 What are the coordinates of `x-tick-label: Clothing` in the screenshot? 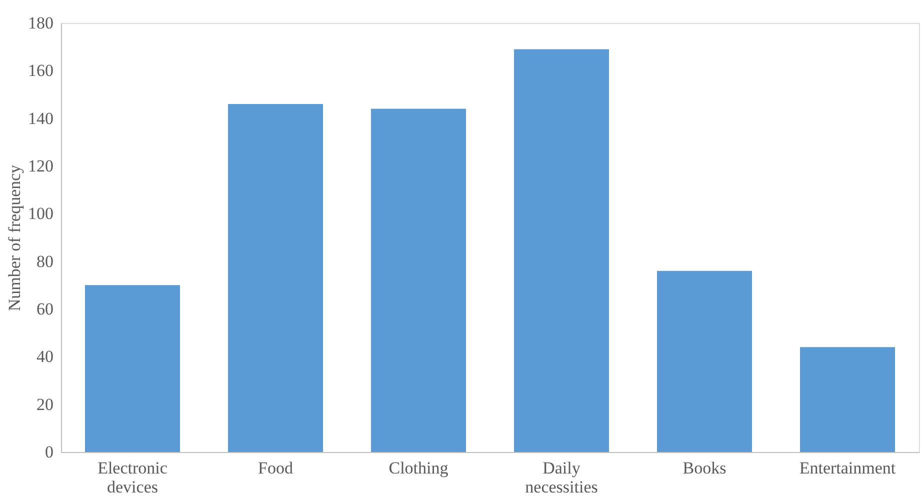 It's located at (418, 468).